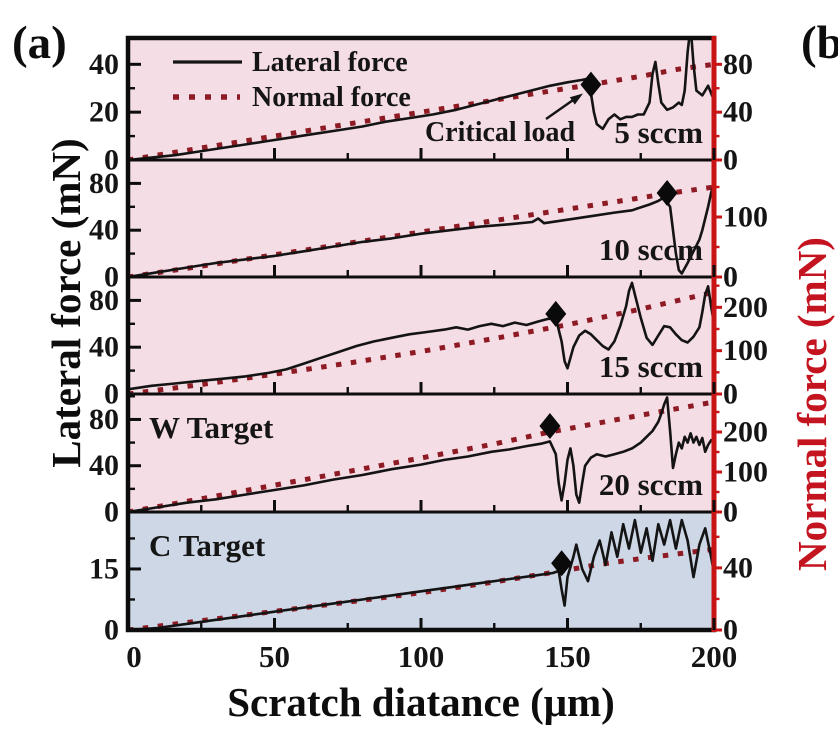 This screenshot has width=838, height=738. I want to click on critical-load-arrowhead, so click(576, 99).